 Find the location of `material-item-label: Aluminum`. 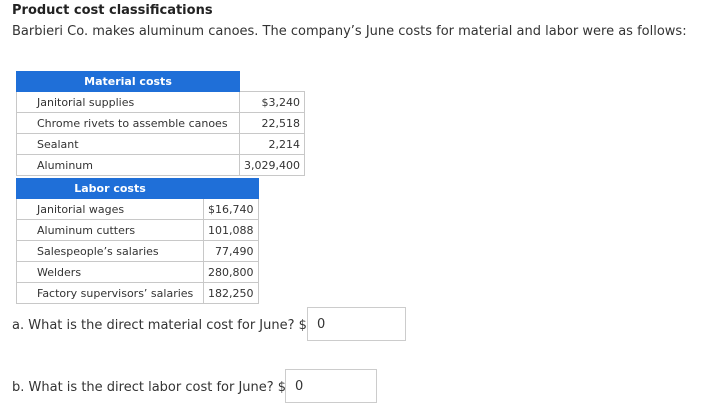

material-item-label: Aluminum is located at coordinates (128, 165).